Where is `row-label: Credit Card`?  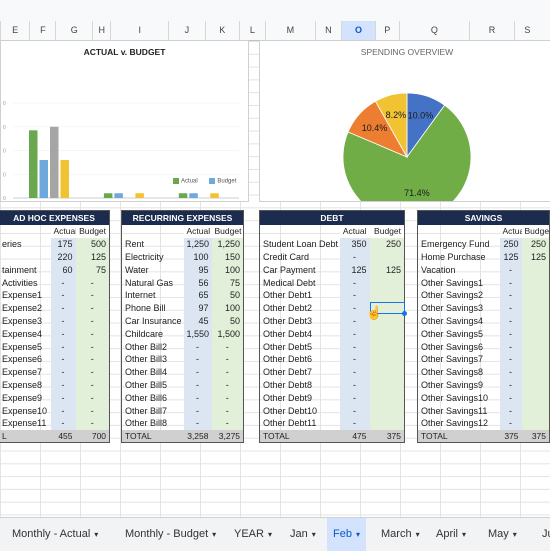
row-label: Credit Card is located at coordinates (286, 256).